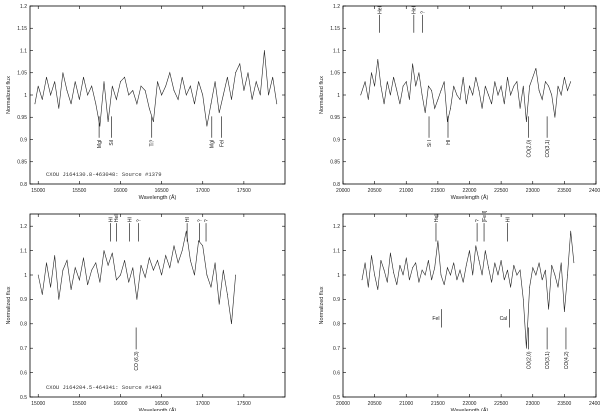  I want to click on x-tick-label: 17500, so click(244, 404).